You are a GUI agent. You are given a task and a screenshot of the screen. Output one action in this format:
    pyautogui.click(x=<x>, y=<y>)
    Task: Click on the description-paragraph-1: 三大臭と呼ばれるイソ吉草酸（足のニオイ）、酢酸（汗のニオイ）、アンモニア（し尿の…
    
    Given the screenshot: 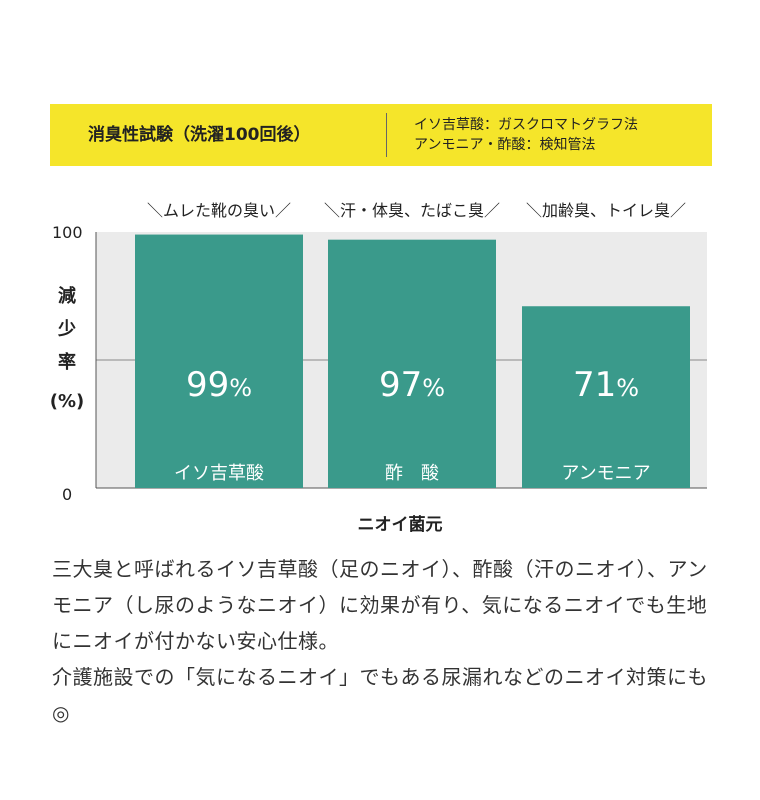 What is the action you would take?
    pyautogui.click(x=380, y=605)
    